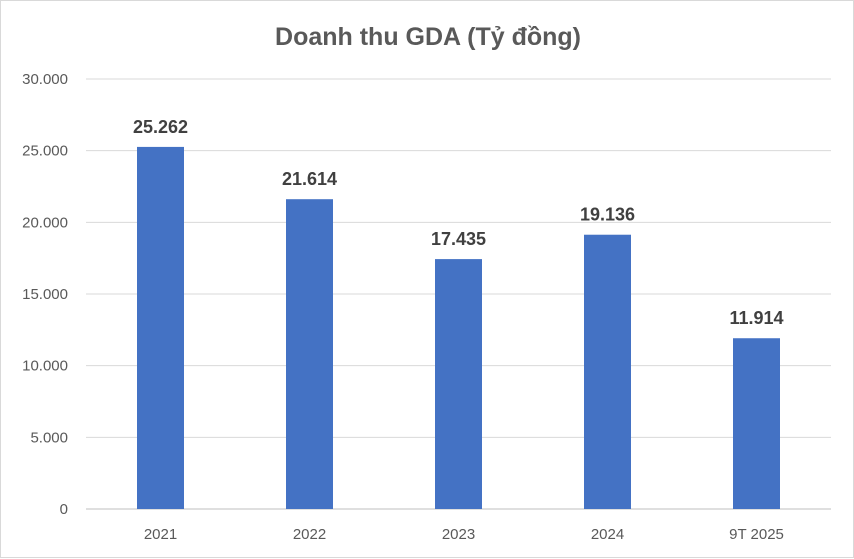 Image resolution: width=854 pixels, height=559 pixels. What do you see at coordinates (45, 294) in the screenshot?
I see `y-tick-label: 15.000` at bounding box center [45, 294].